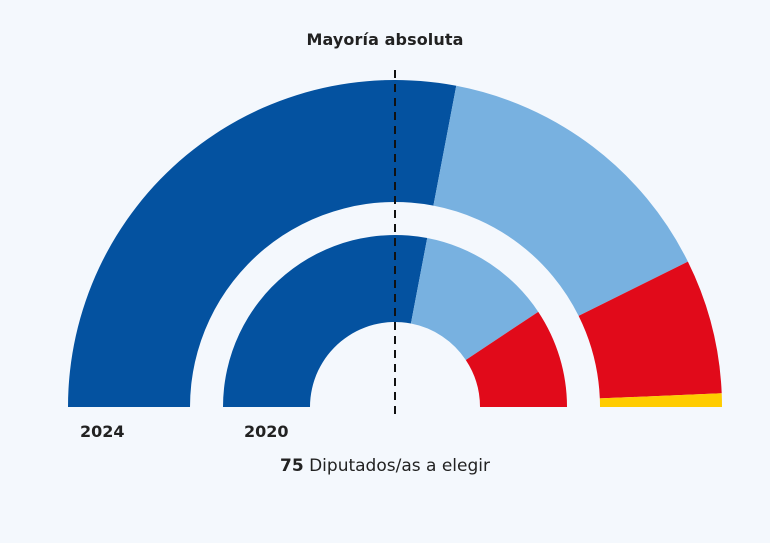 The height and width of the screenshot is (543, 770). What do you see at coordinates (396, 466) in the screenshot?
I see `seats-text: Diputados/as a elegir` at bounding box center [396, 466].